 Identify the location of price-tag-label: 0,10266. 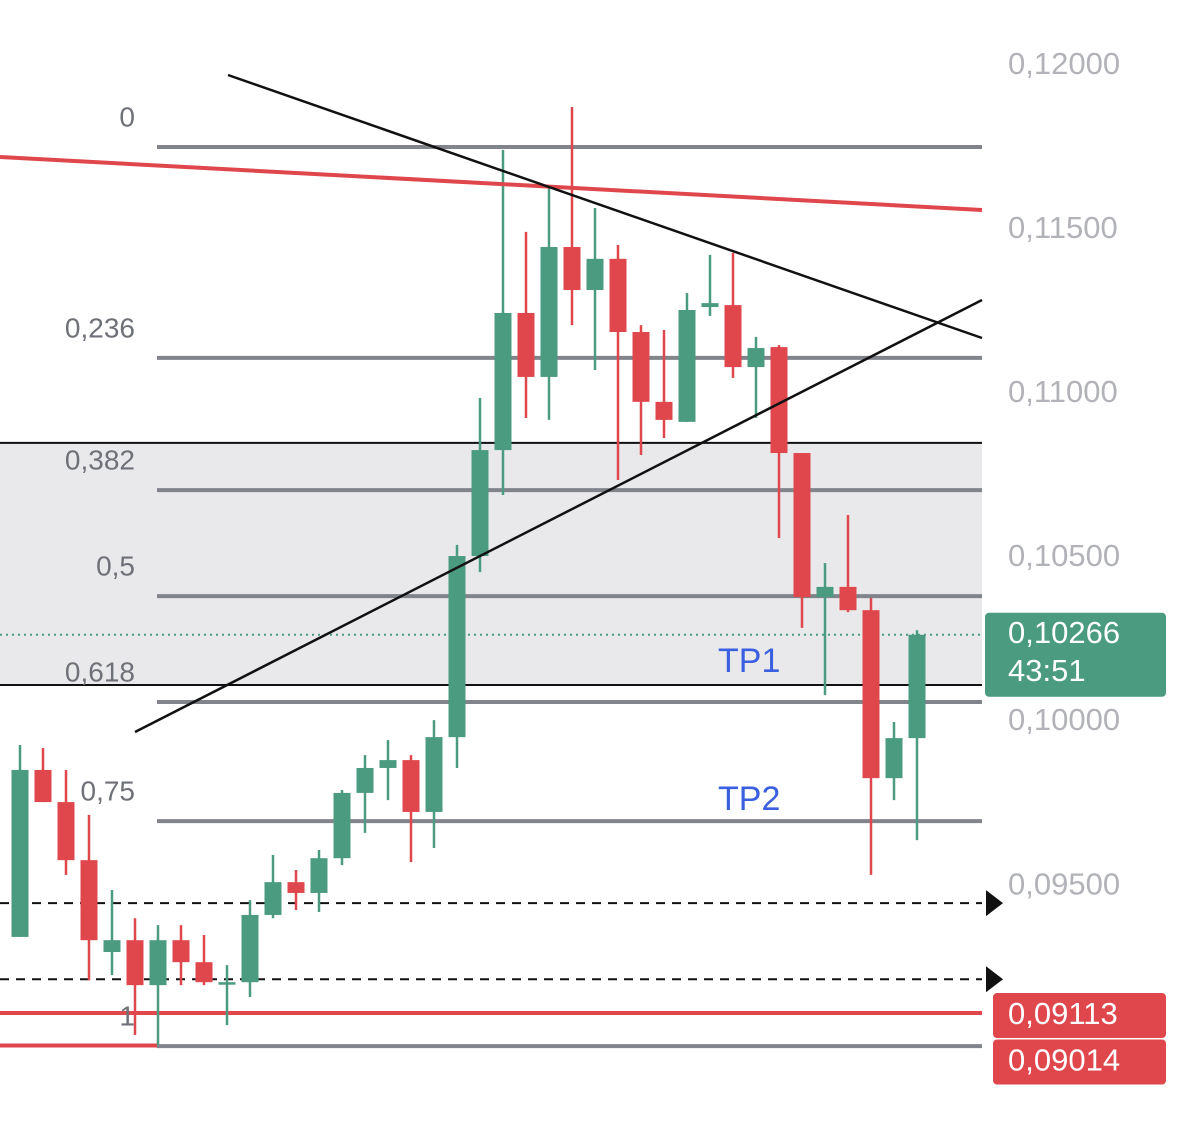
(1064, 632).